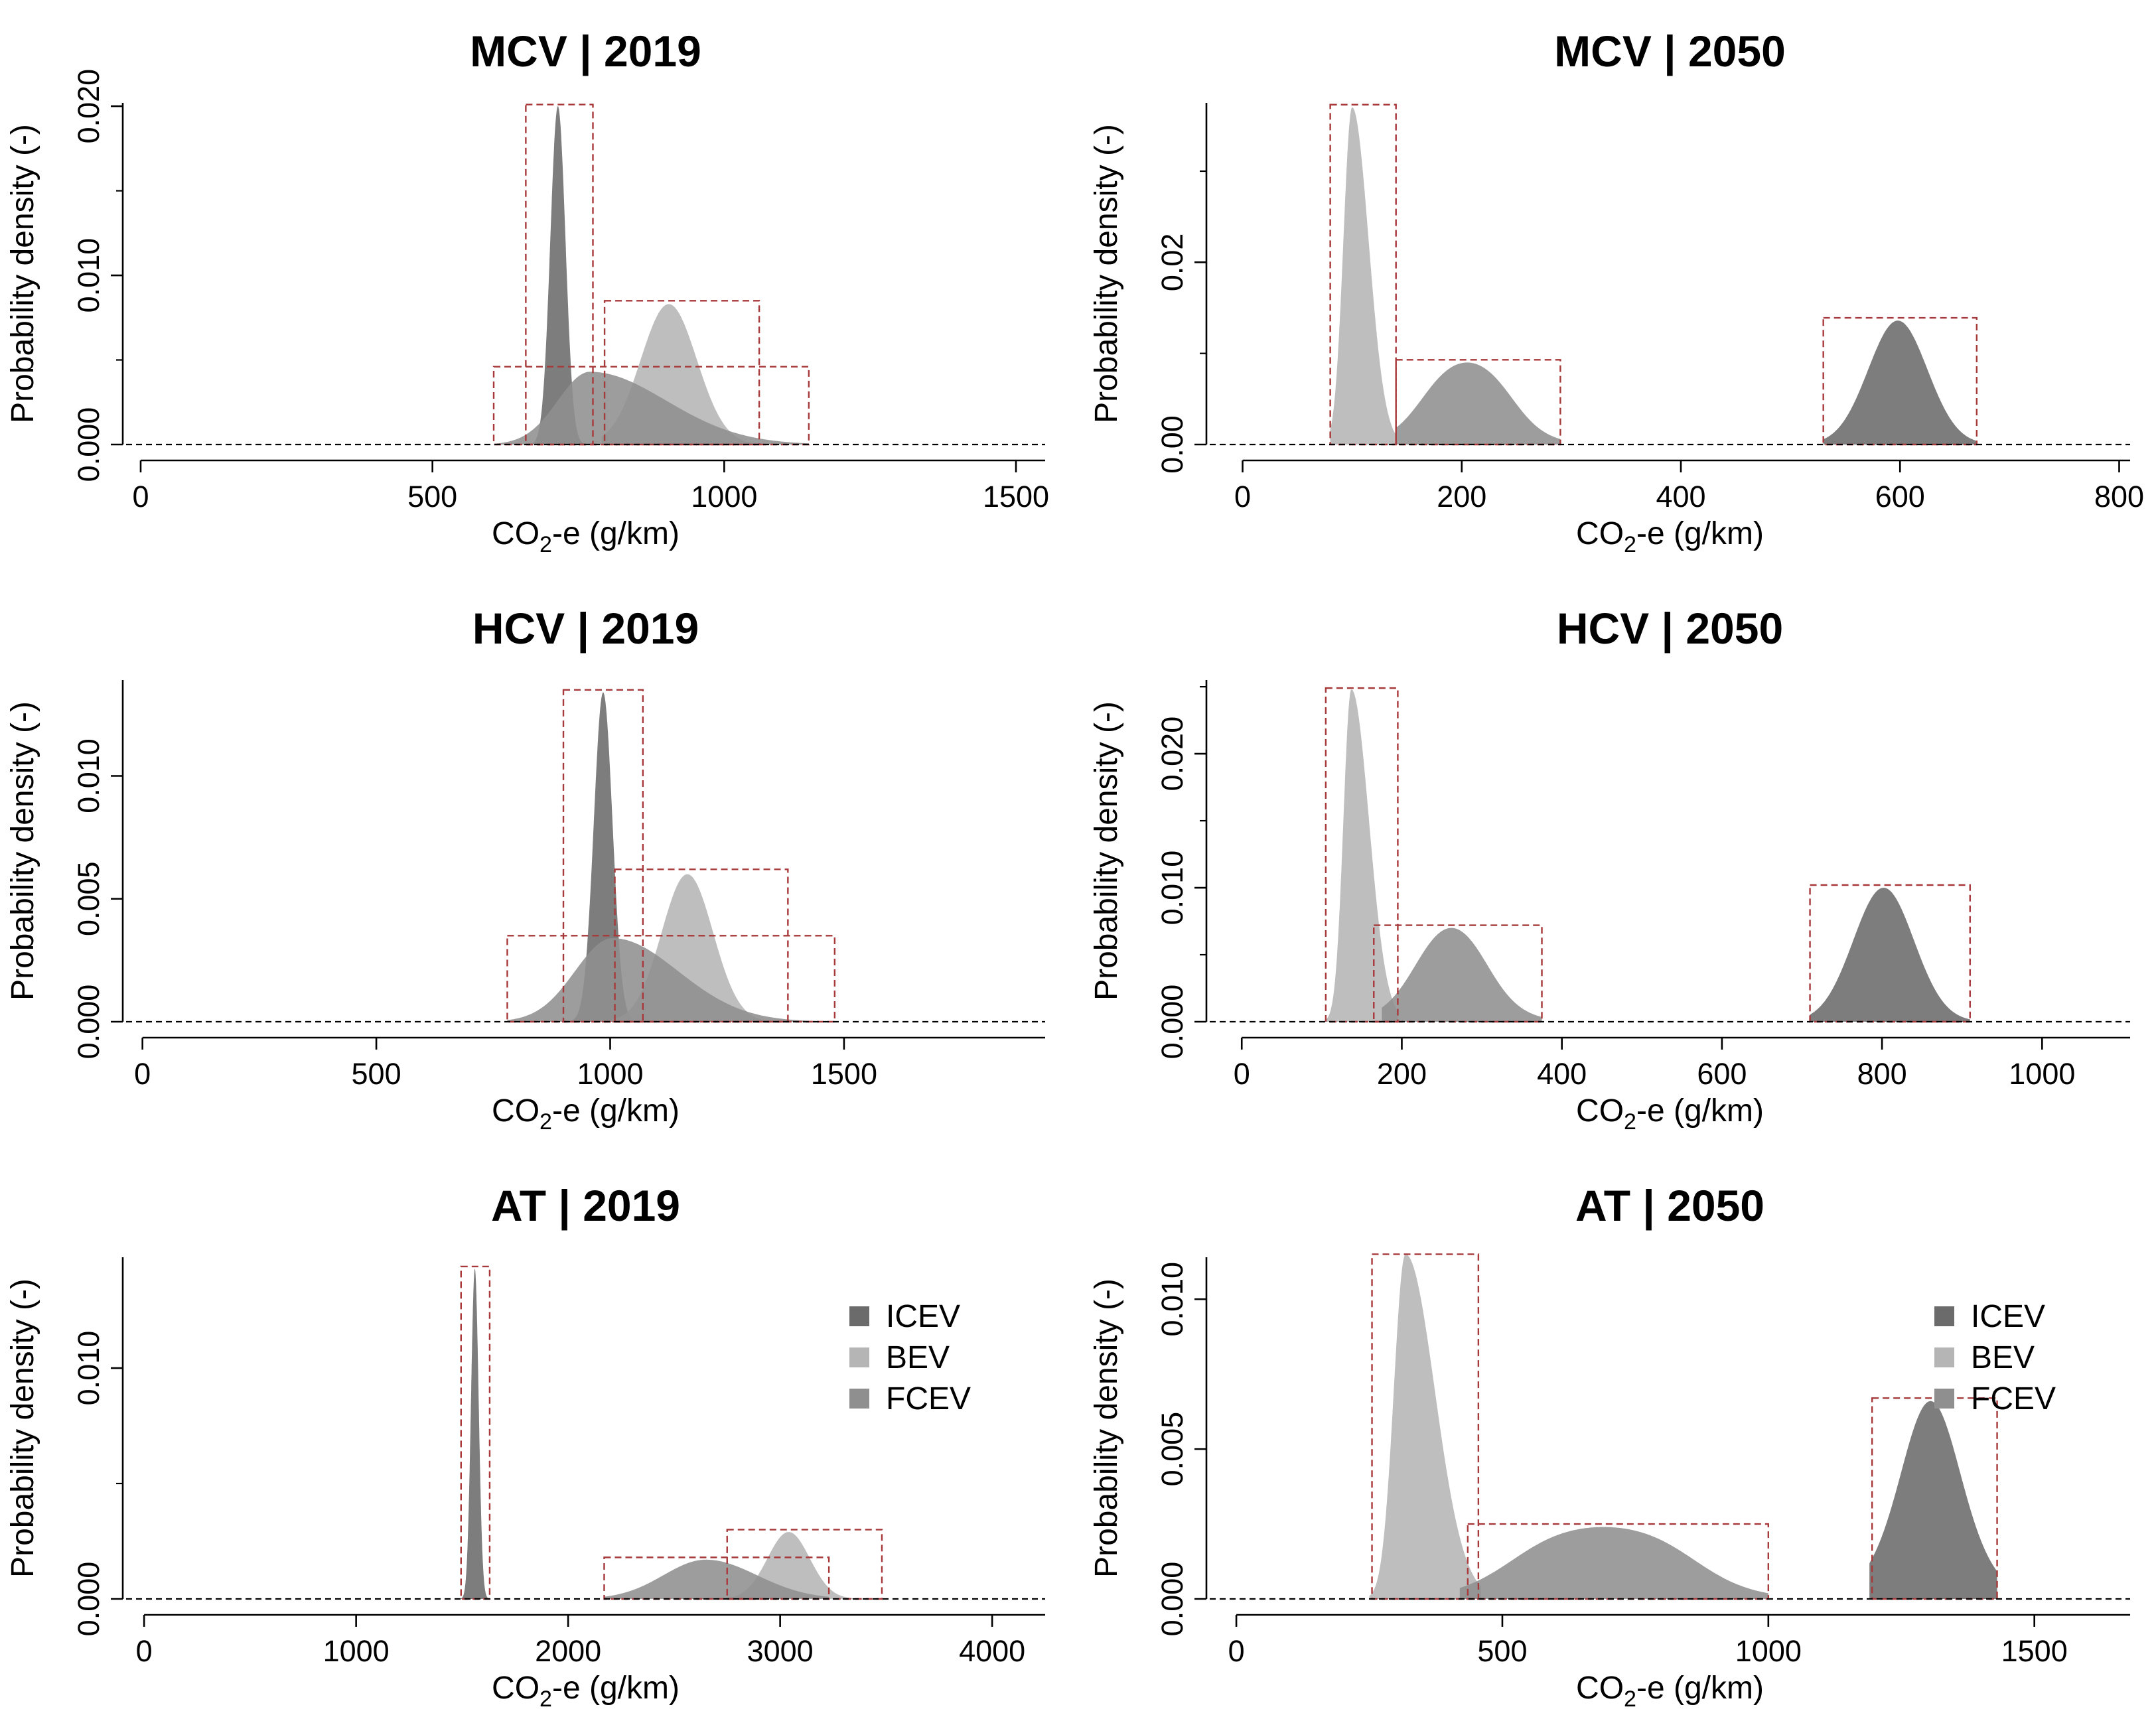  What do you see at coordinates (1669, 1206) in the screenshot?
I see `chart-title: AT | 2050` at bounding box center [1669, 1206].